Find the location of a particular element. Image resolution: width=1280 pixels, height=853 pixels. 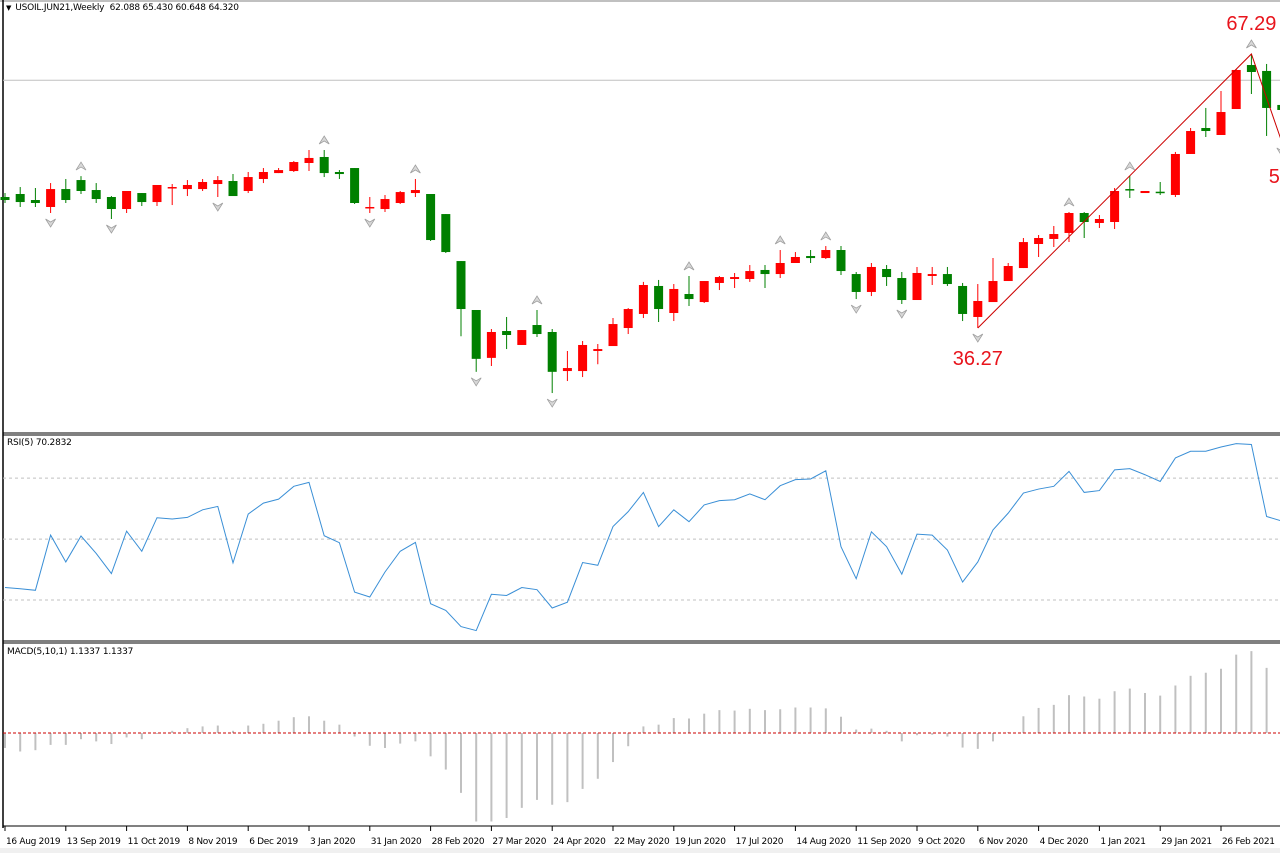

time-tick-label: 19 Jun 2020 is located at coordinates (700, 842).